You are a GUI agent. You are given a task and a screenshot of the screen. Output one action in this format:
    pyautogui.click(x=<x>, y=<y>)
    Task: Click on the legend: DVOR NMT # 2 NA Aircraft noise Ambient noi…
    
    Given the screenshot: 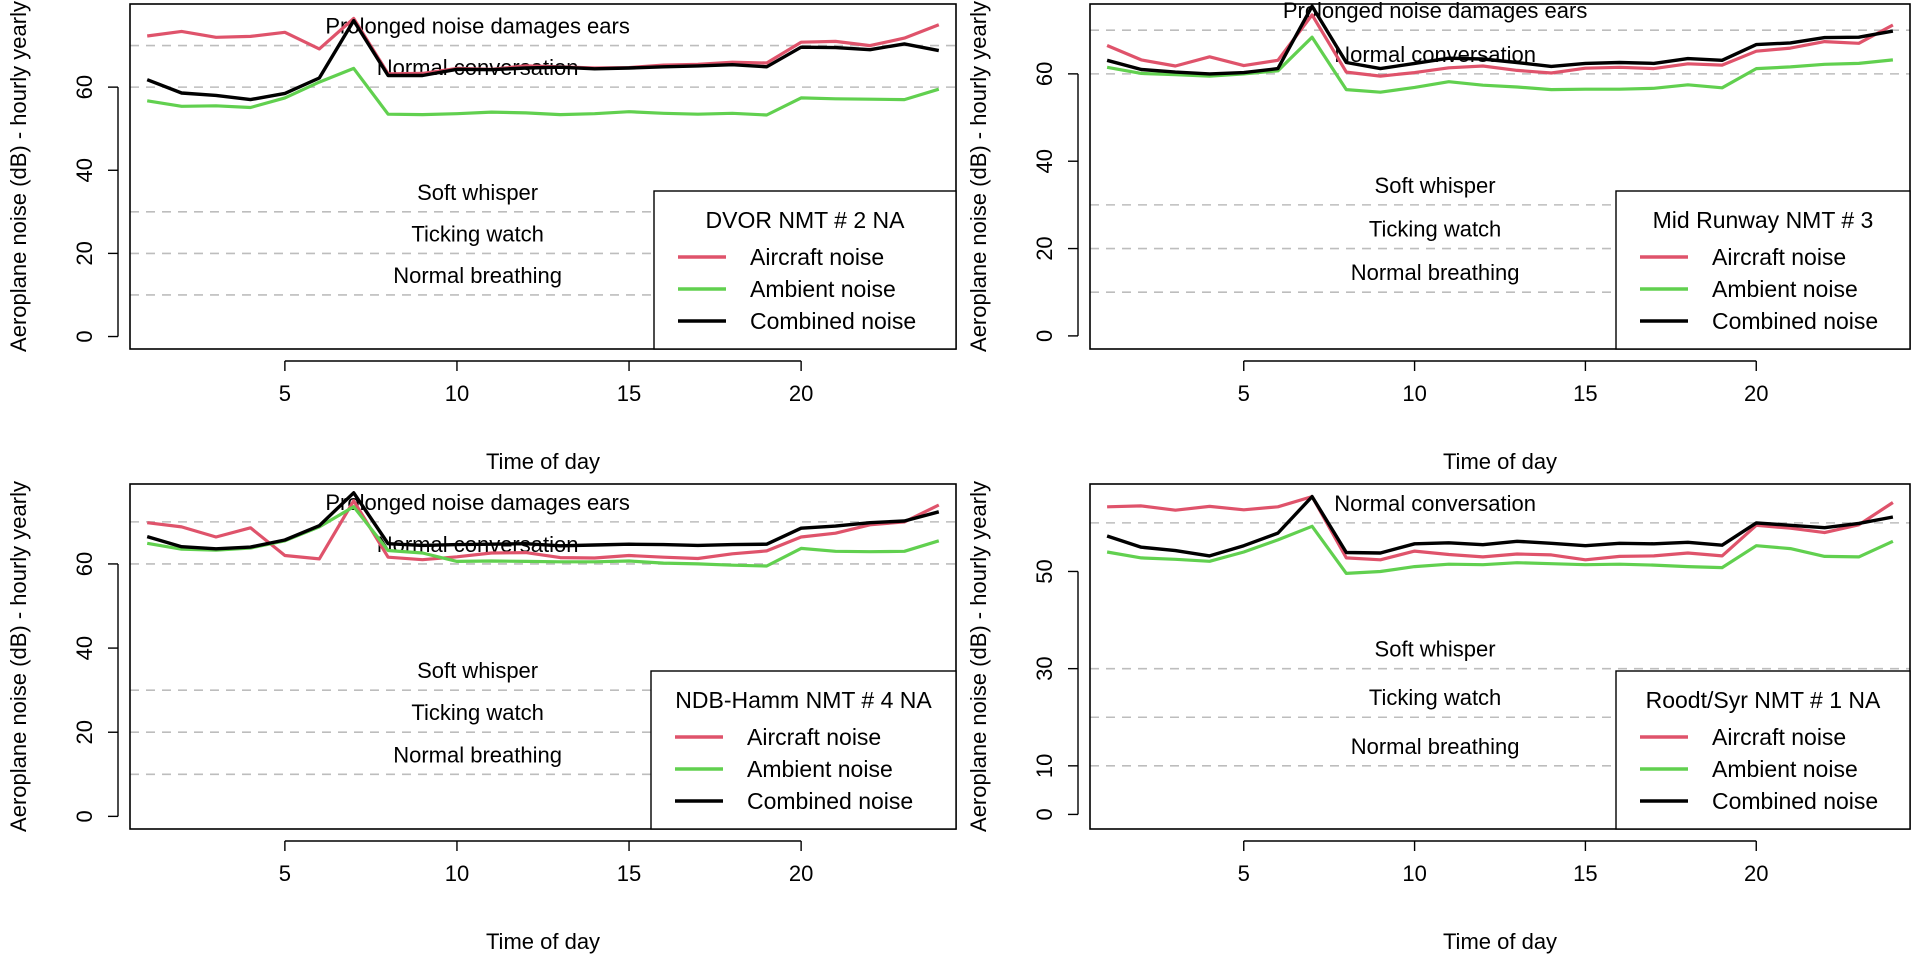 What is the action you would take?
    pyautogui.click(x=805, y=270)
    